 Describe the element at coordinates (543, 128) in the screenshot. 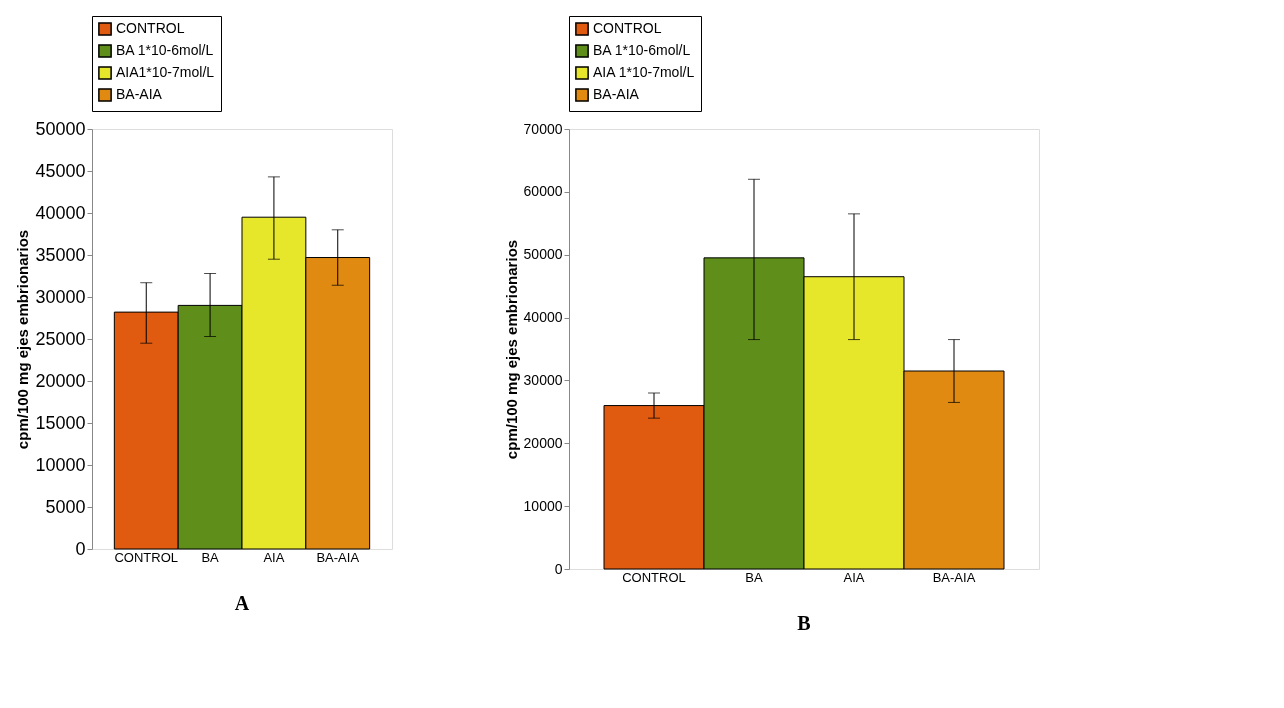

I see `y-tick-label: 70000` at that location.